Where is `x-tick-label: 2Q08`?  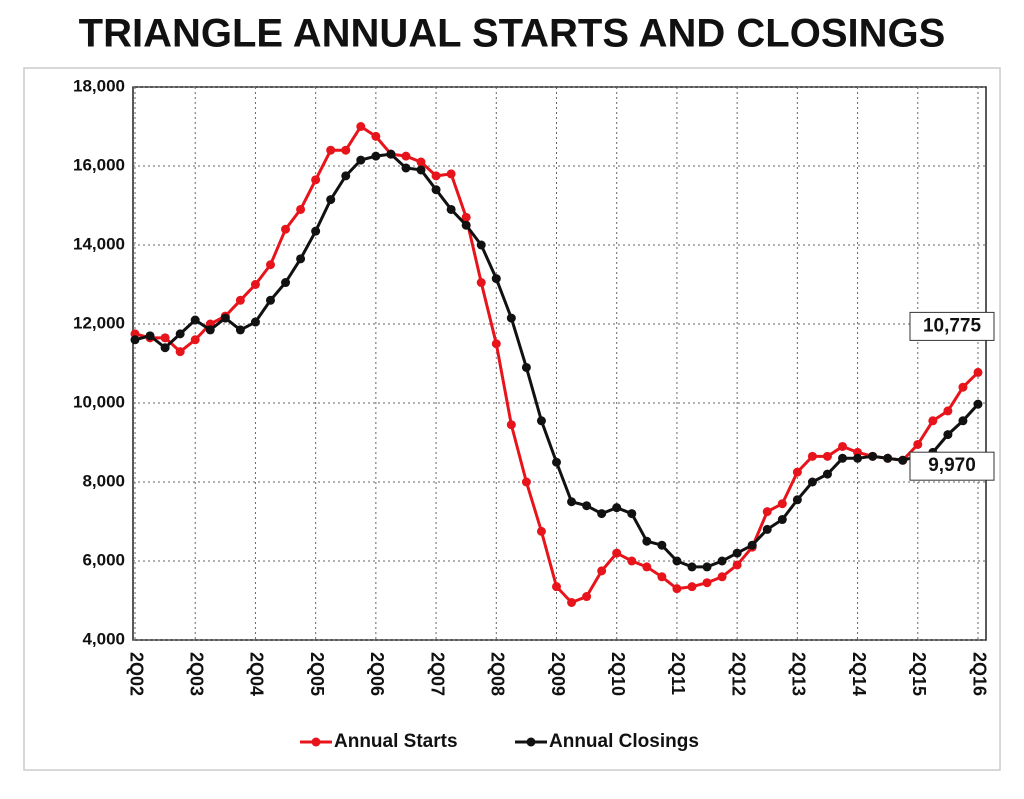 x-tick-label: 2Q08 is located at coordinates (498, 674).